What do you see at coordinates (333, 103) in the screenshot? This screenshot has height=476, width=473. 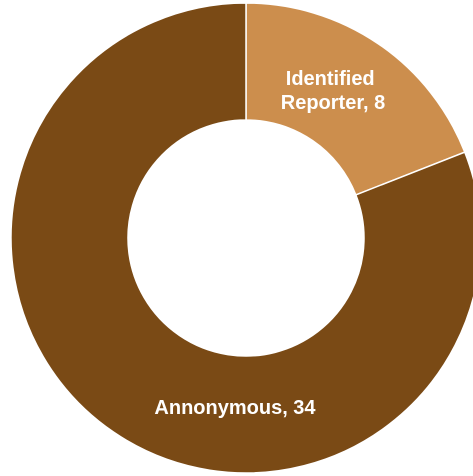 I see `data-label-identified-reporter-line2: Reporter, 8` at bounding box center [333, 103].